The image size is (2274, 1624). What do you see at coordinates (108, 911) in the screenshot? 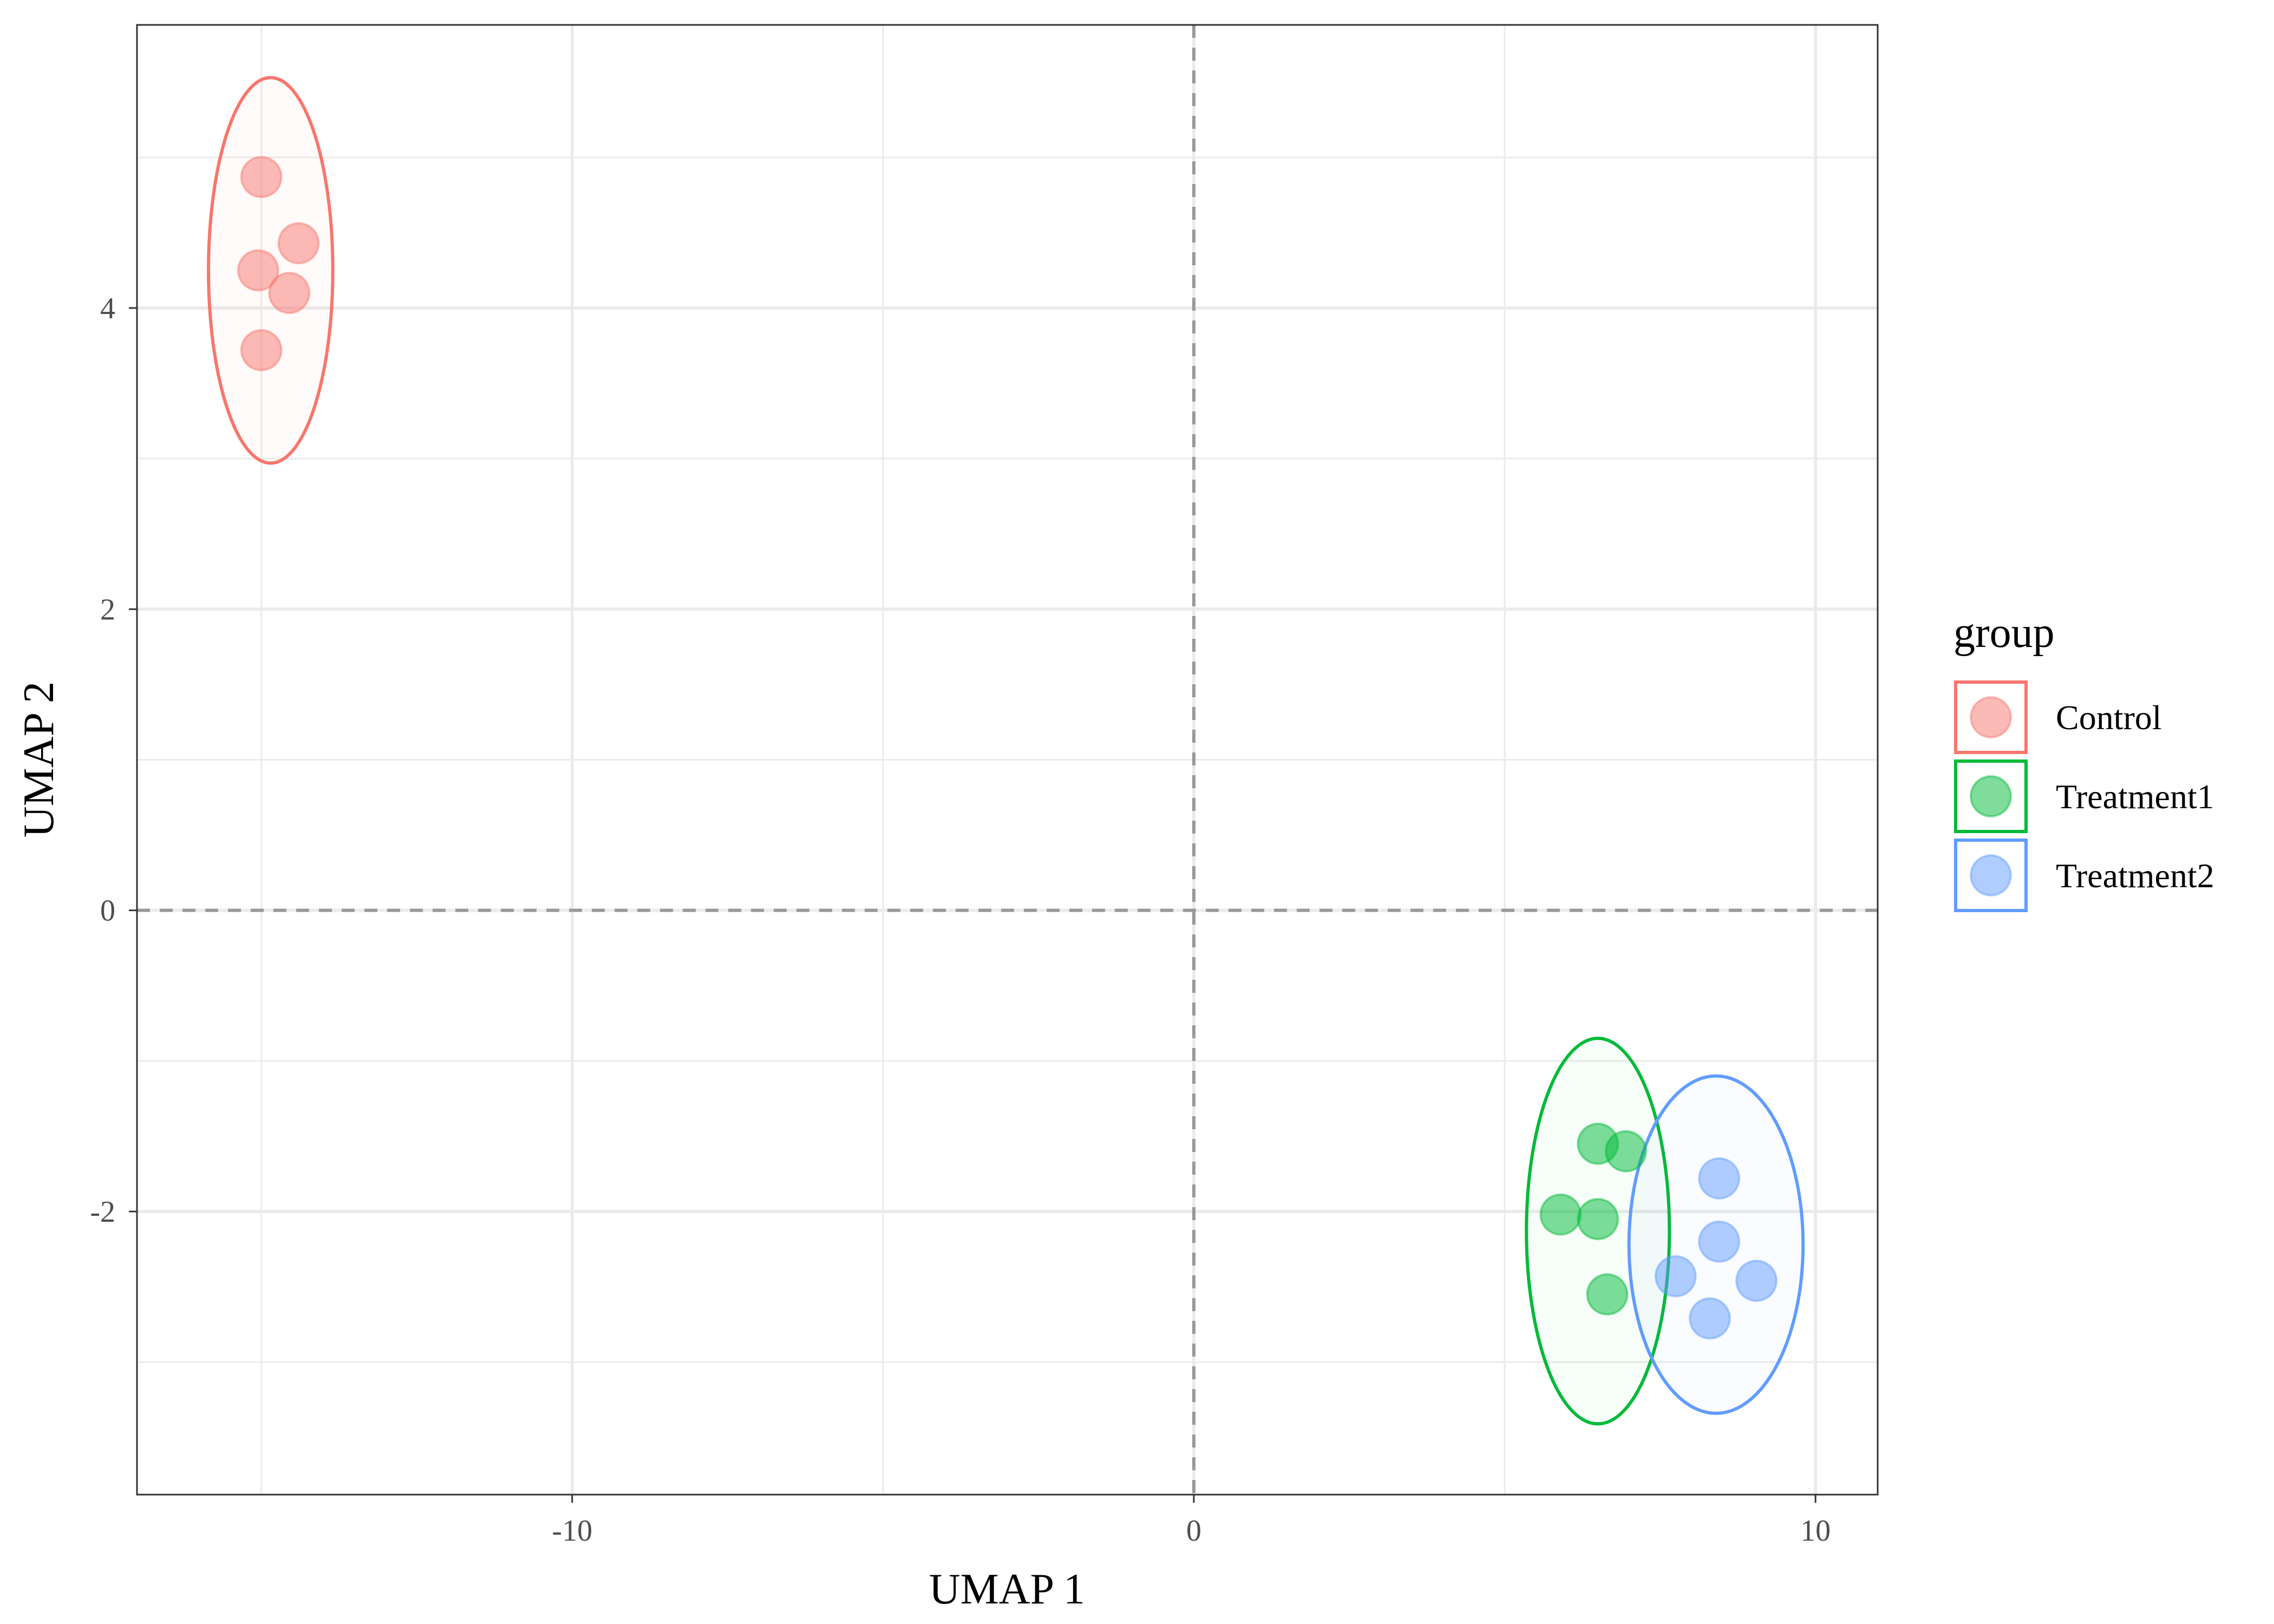
I see `y-tick-label: 0` at bounding box center [108, 911].